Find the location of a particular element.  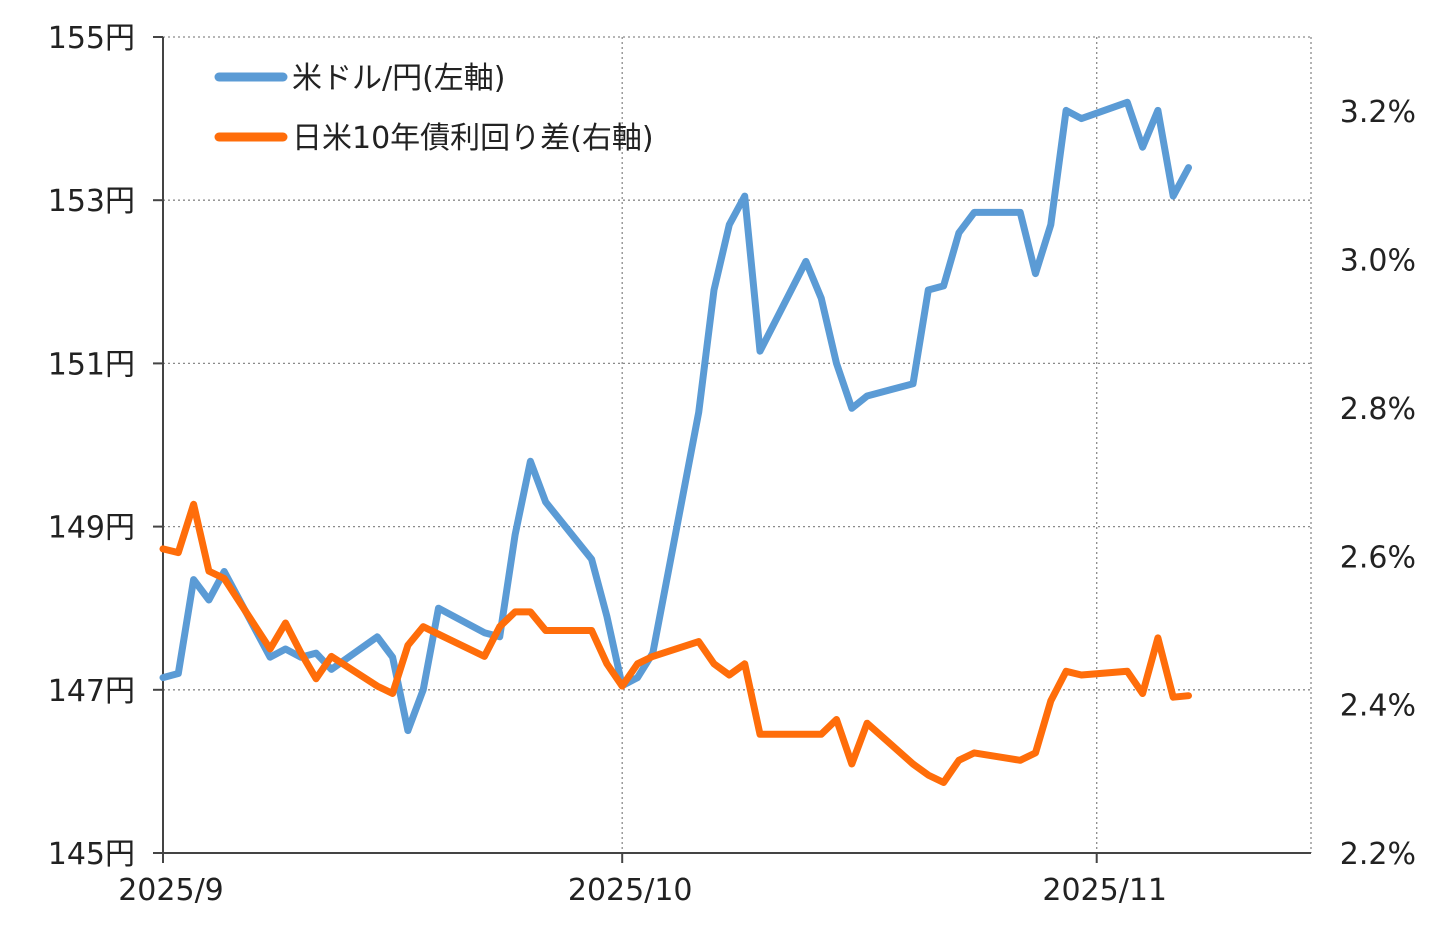

right-tick-label: 3.2% is located at coordinates (1378, 112).